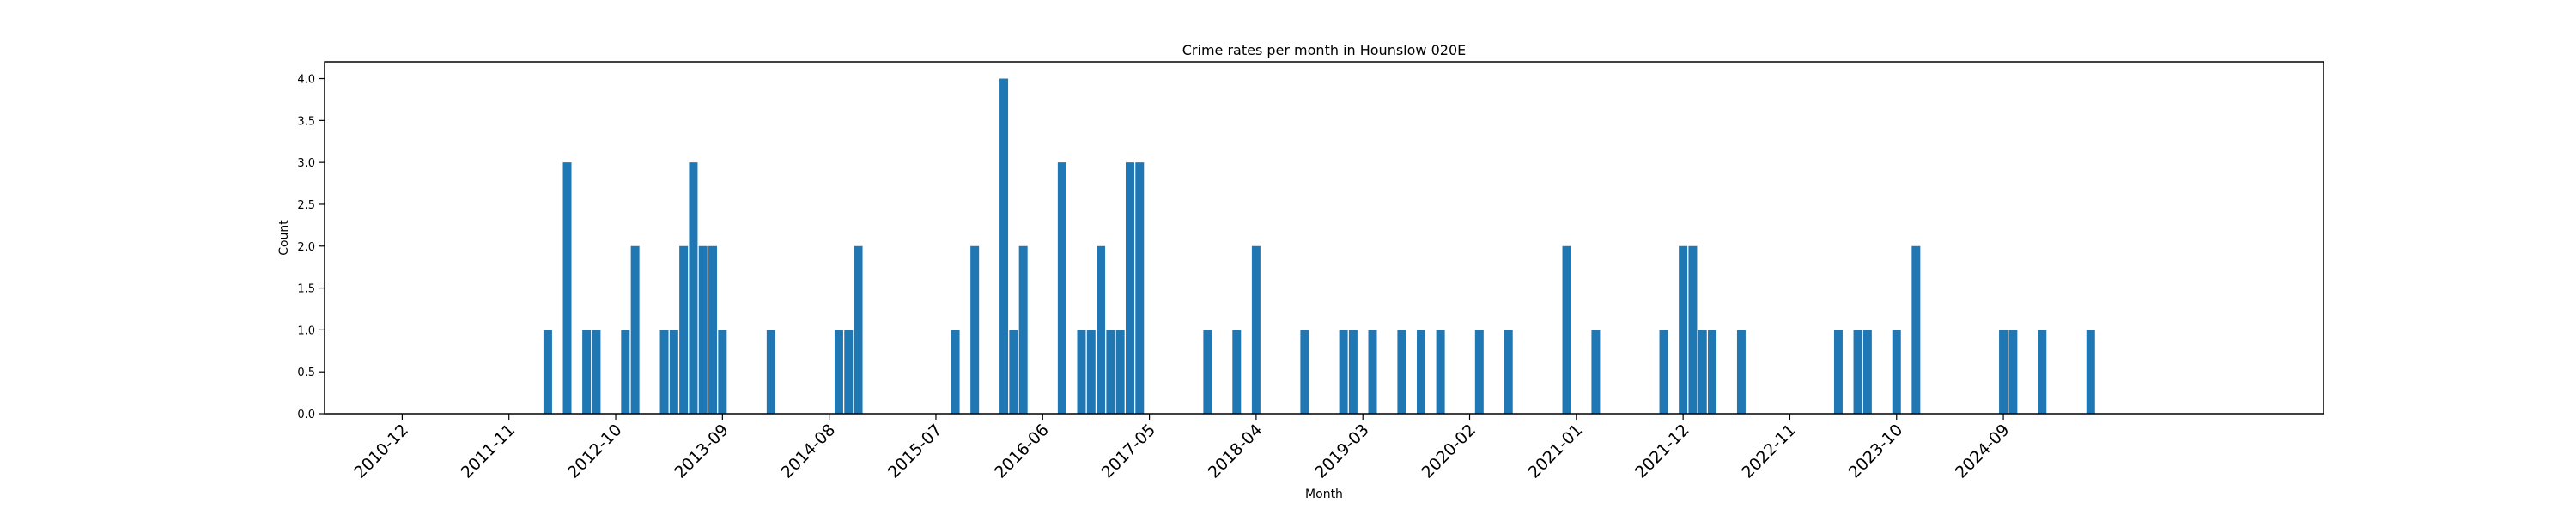  Describe the element at coordinates (1556, 451) in the screenshot. I see `x-tick-label: 2021-01` at that location.